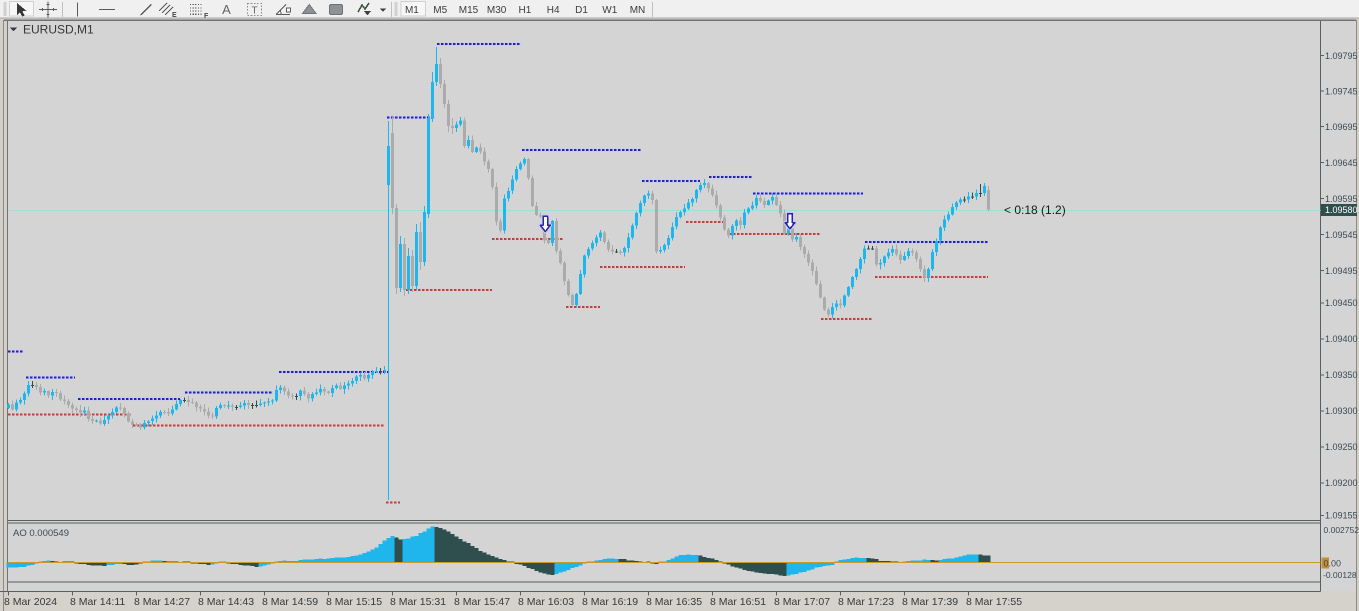 The height and width of the screenshot is (611, 1359). I want to click on svg-text: M15, so click(469, 10).